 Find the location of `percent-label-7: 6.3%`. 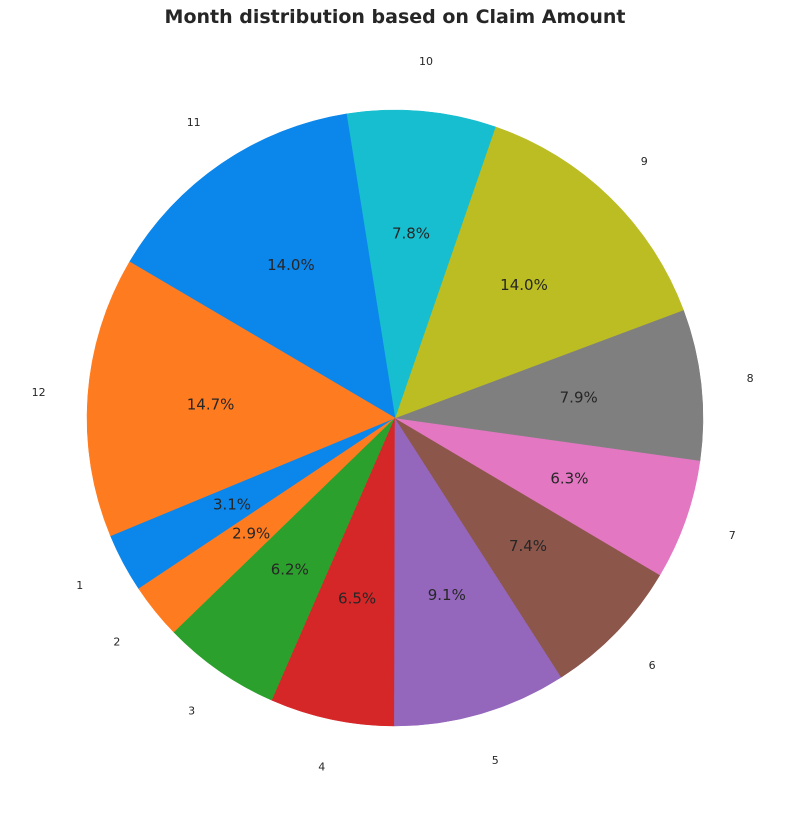

percent-label-7: 6.3% is located at coordinates (569, 479).